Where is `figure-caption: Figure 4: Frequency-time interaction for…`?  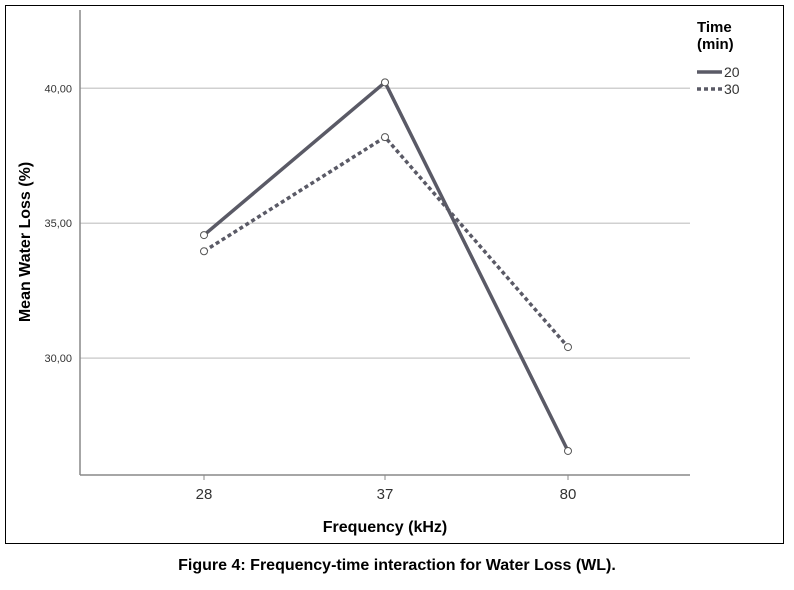 figure-caption: Figure 4: Frequency-time interaction for… is located at coordinates (397, 565).